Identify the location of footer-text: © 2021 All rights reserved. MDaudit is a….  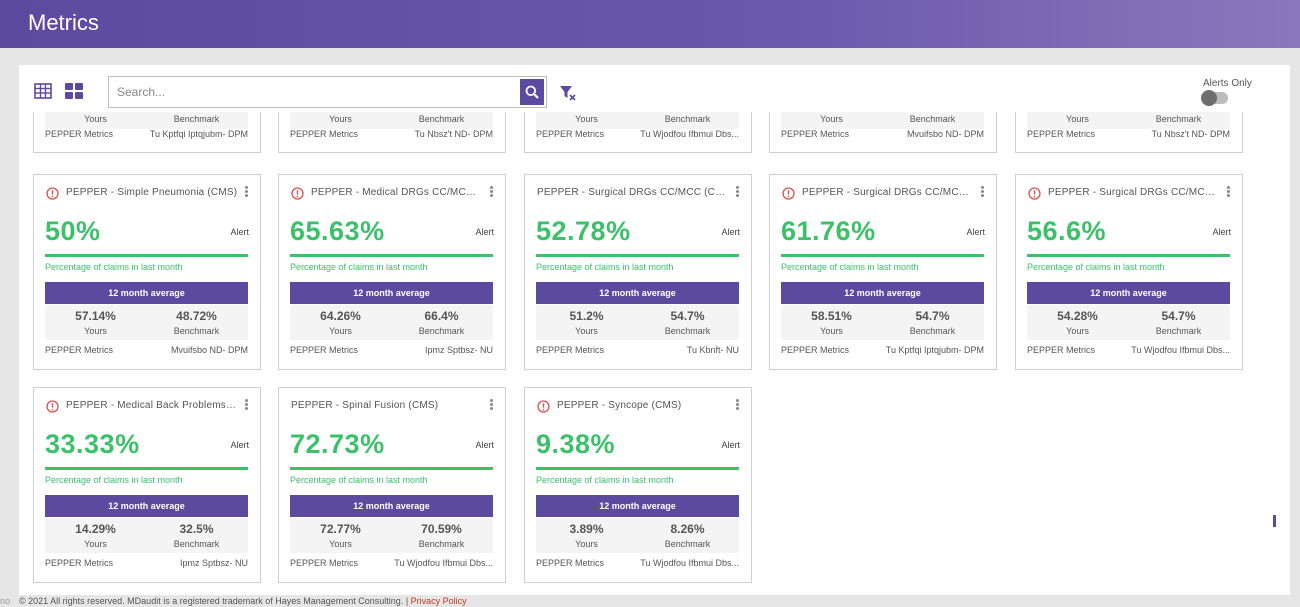
(243, 601).